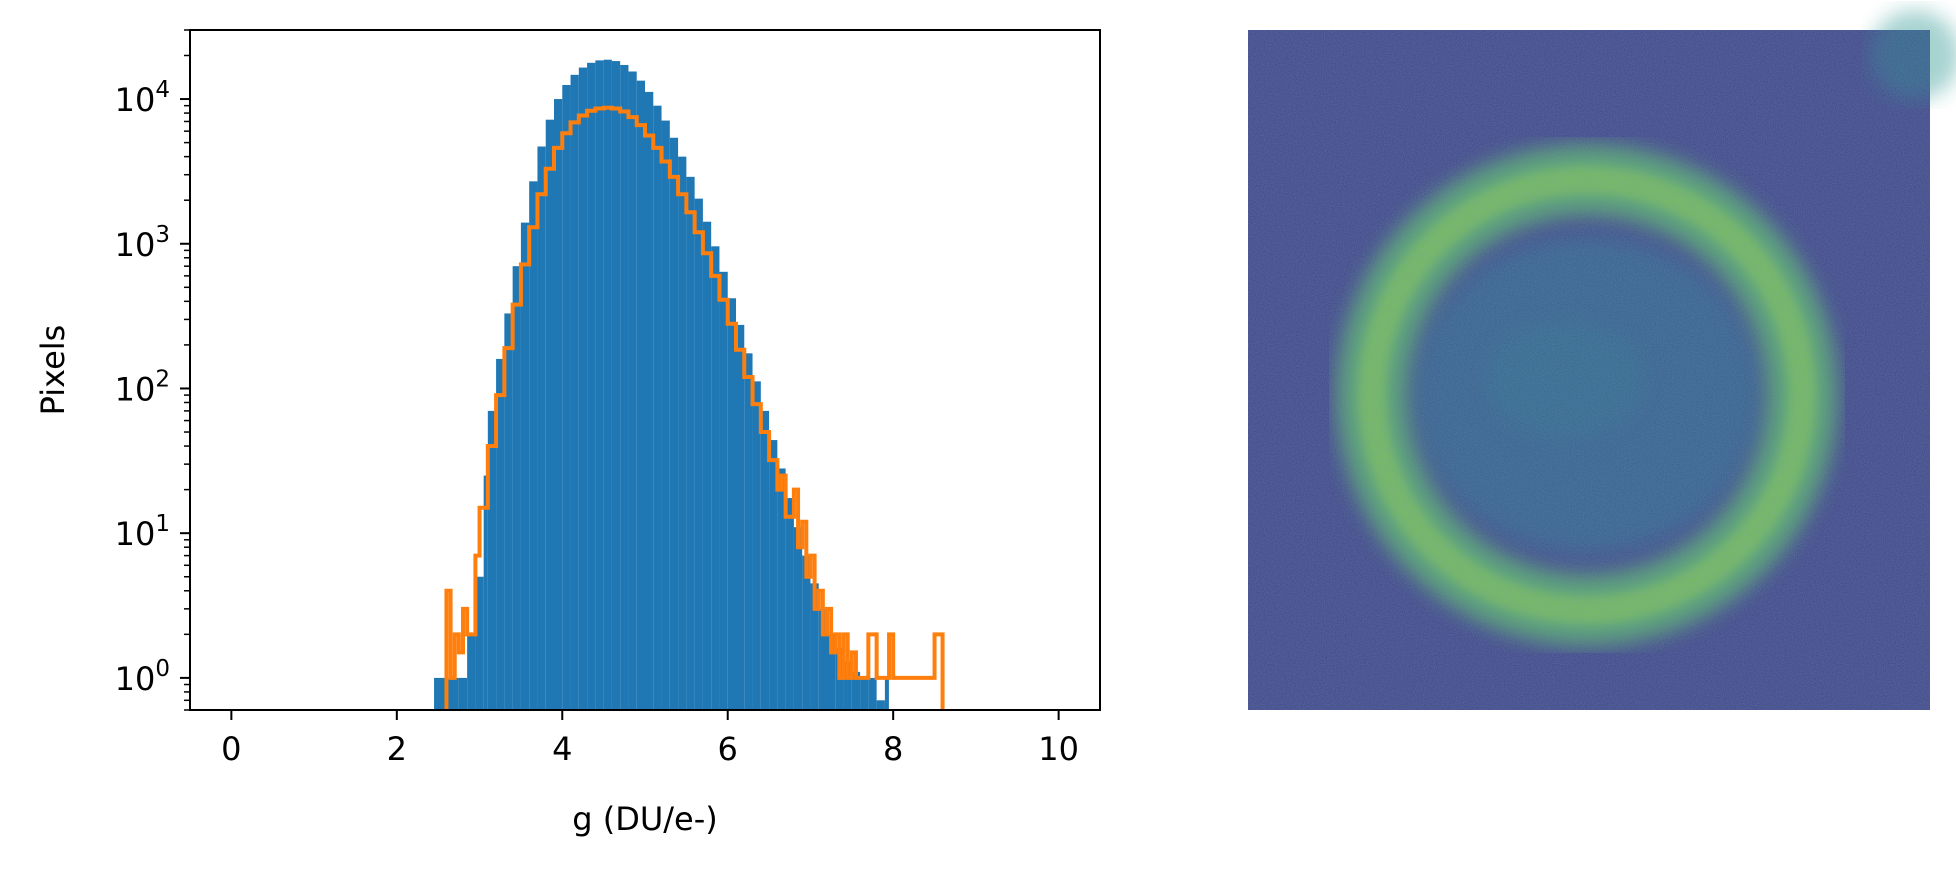  I want to click on x-tick-label: 8, so click(893, 749).